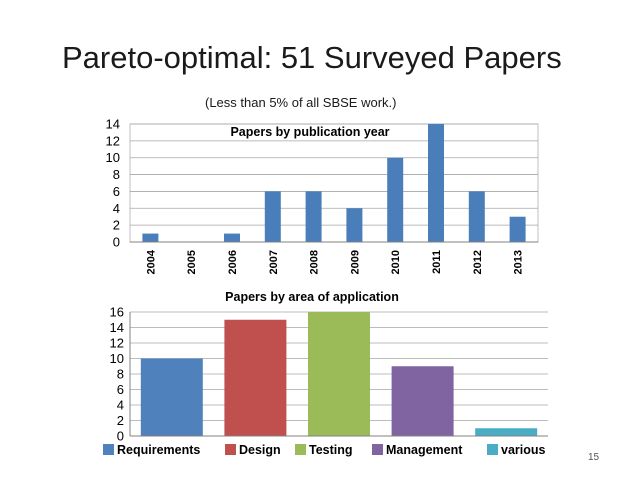  I want to click on page-number: 15, so click(594, 457).